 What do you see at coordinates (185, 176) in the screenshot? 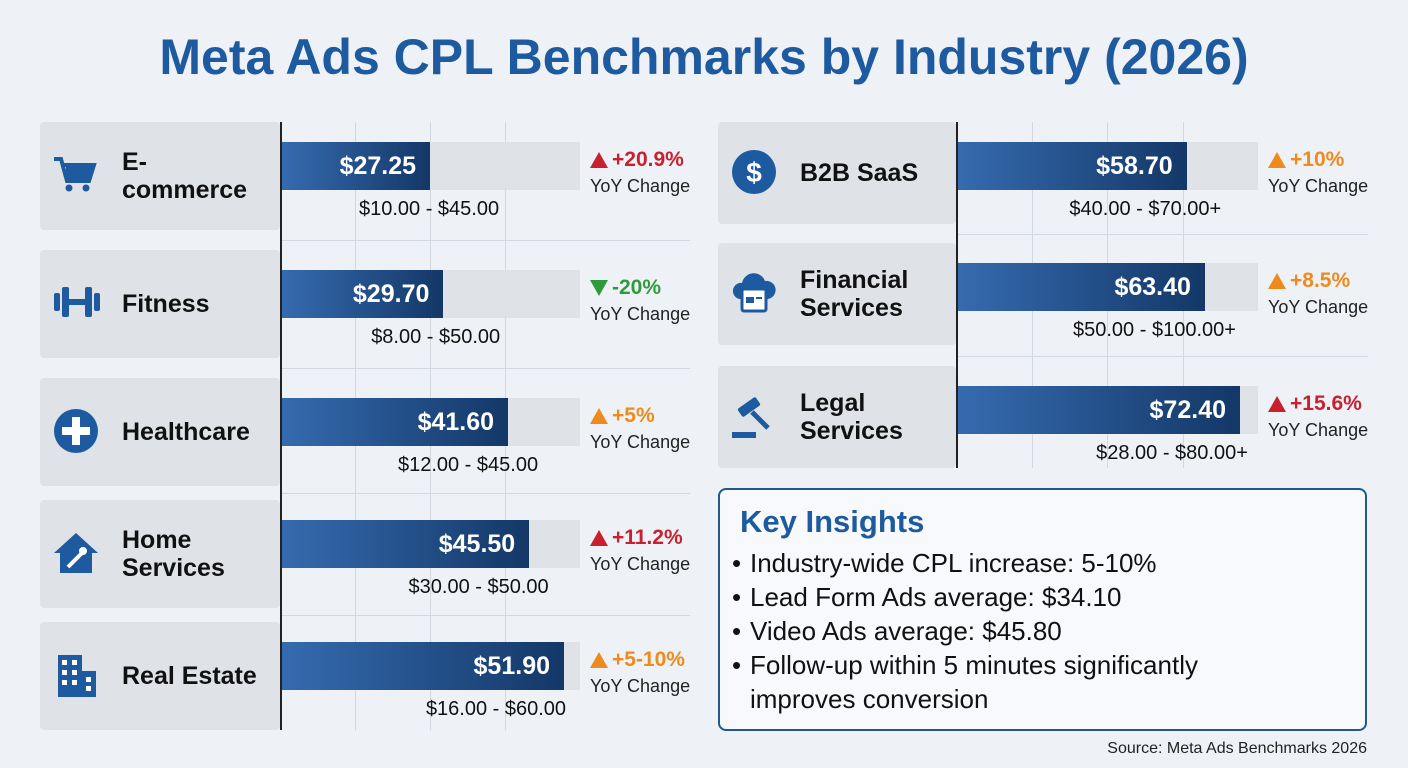
I see `category-label: E-commerce` at bounding box center [185, 176].